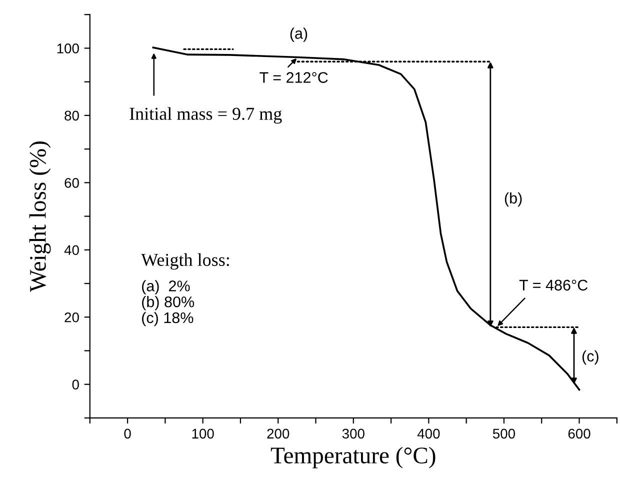  I want to click on annotation: Initial mass = 9.7 mg, so click(206, 115).